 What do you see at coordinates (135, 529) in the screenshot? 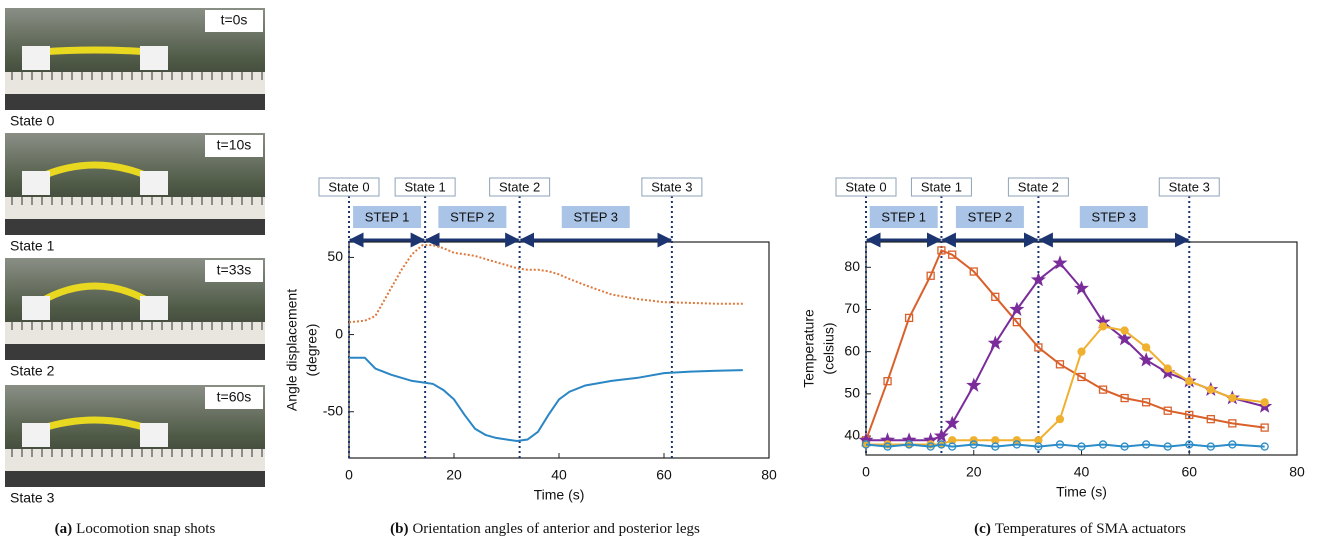
I see `caption: (a) Locomotion snap shots` at bounding box center [135, 529].